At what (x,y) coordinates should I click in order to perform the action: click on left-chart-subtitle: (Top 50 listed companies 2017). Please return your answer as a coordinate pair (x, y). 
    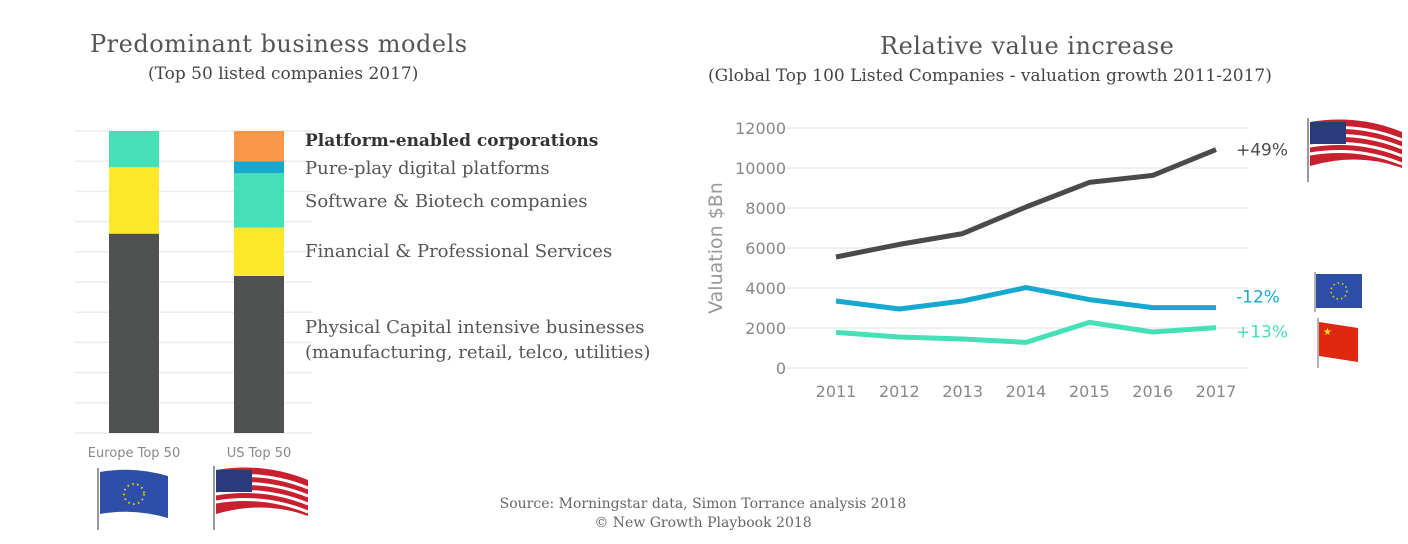
    Looking at the image, I should click on (283, 74).